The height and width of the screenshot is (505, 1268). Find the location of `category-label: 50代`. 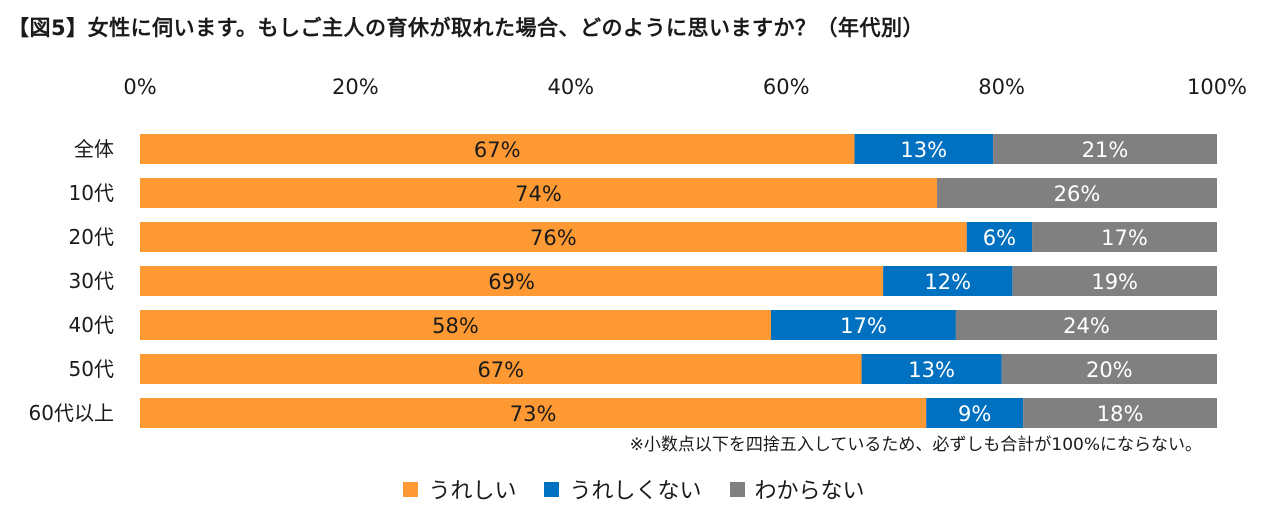

category-label: 50代 is located at coordinates (91, 369).